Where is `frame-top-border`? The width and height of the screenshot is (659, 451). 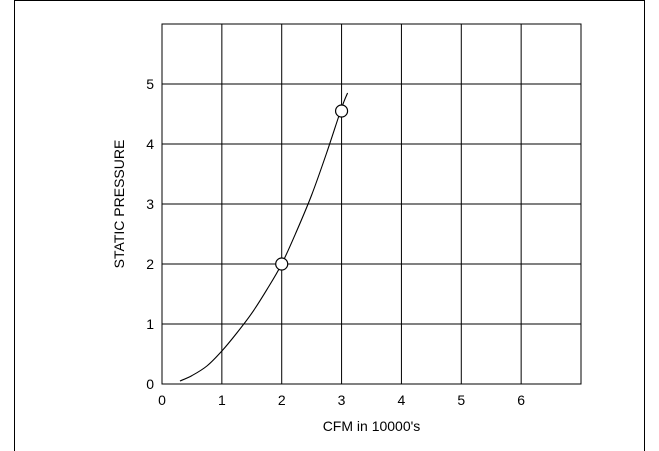 frame-top-border is located at coordinates (329, 0).